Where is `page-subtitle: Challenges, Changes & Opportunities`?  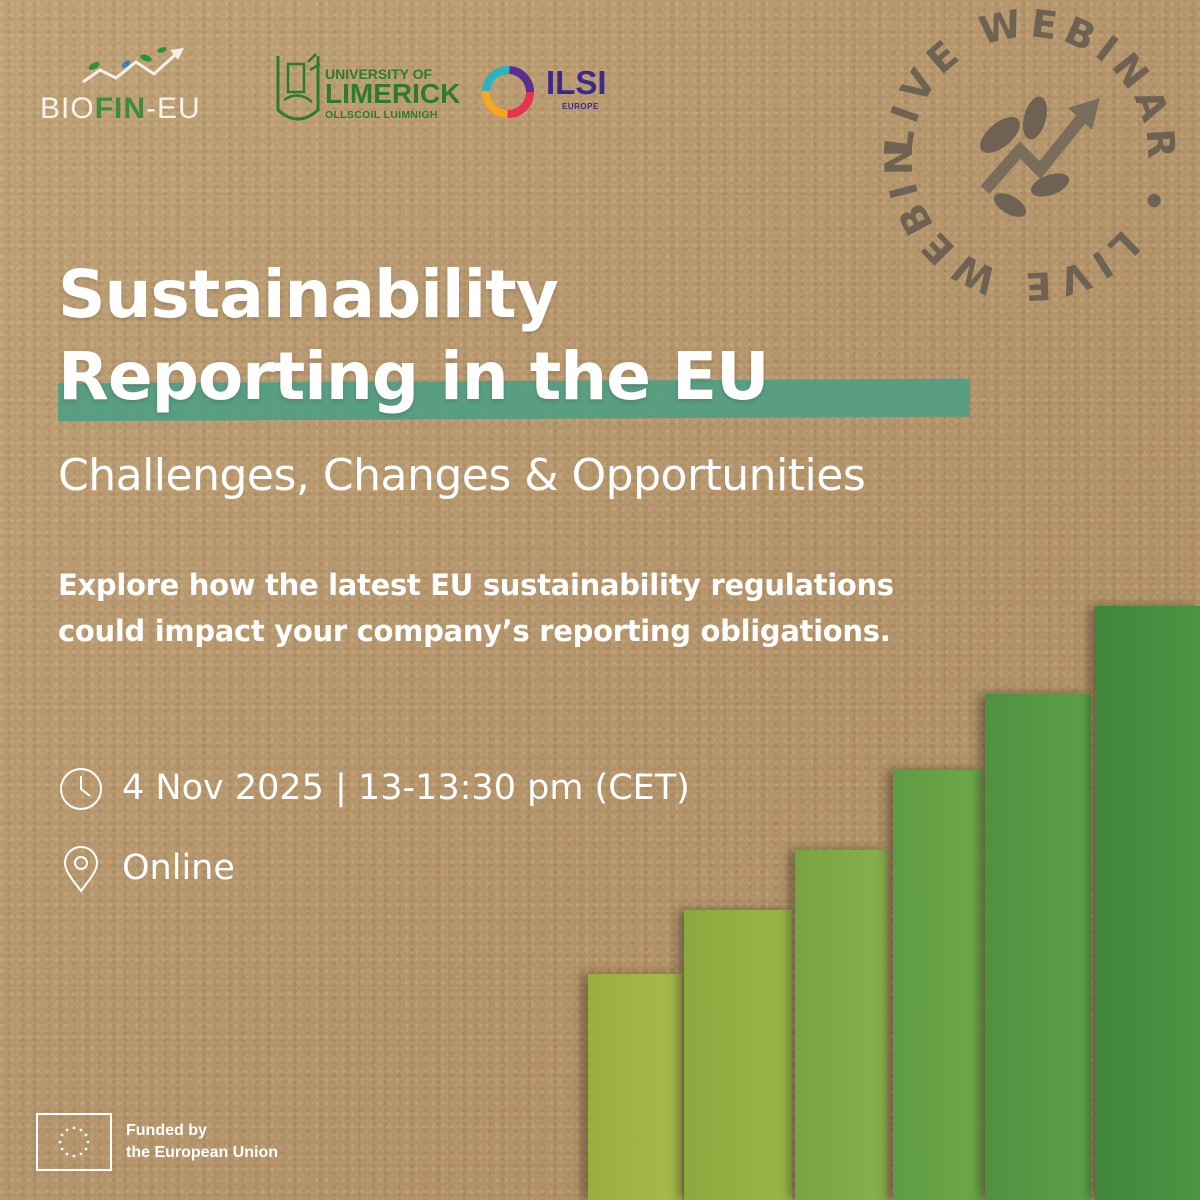
page-subtitle: Challenges, Changes & Opportunities is located at coordinates (462, 475).